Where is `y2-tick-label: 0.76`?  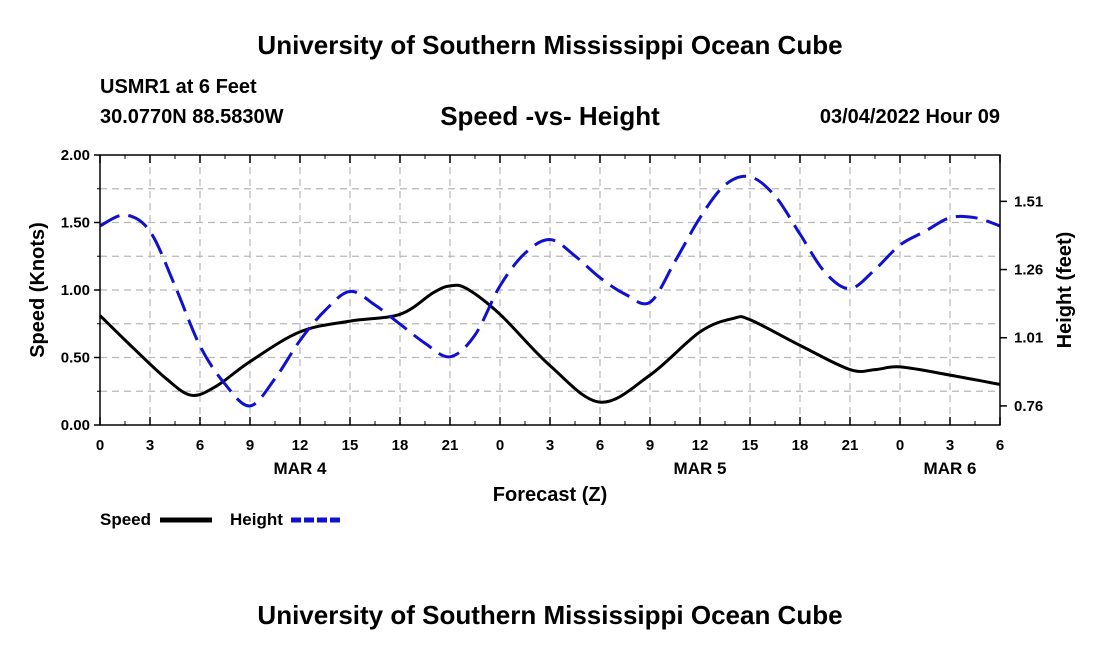 y2-tick-label: 0.76 is located at coordinates (1028, 406).